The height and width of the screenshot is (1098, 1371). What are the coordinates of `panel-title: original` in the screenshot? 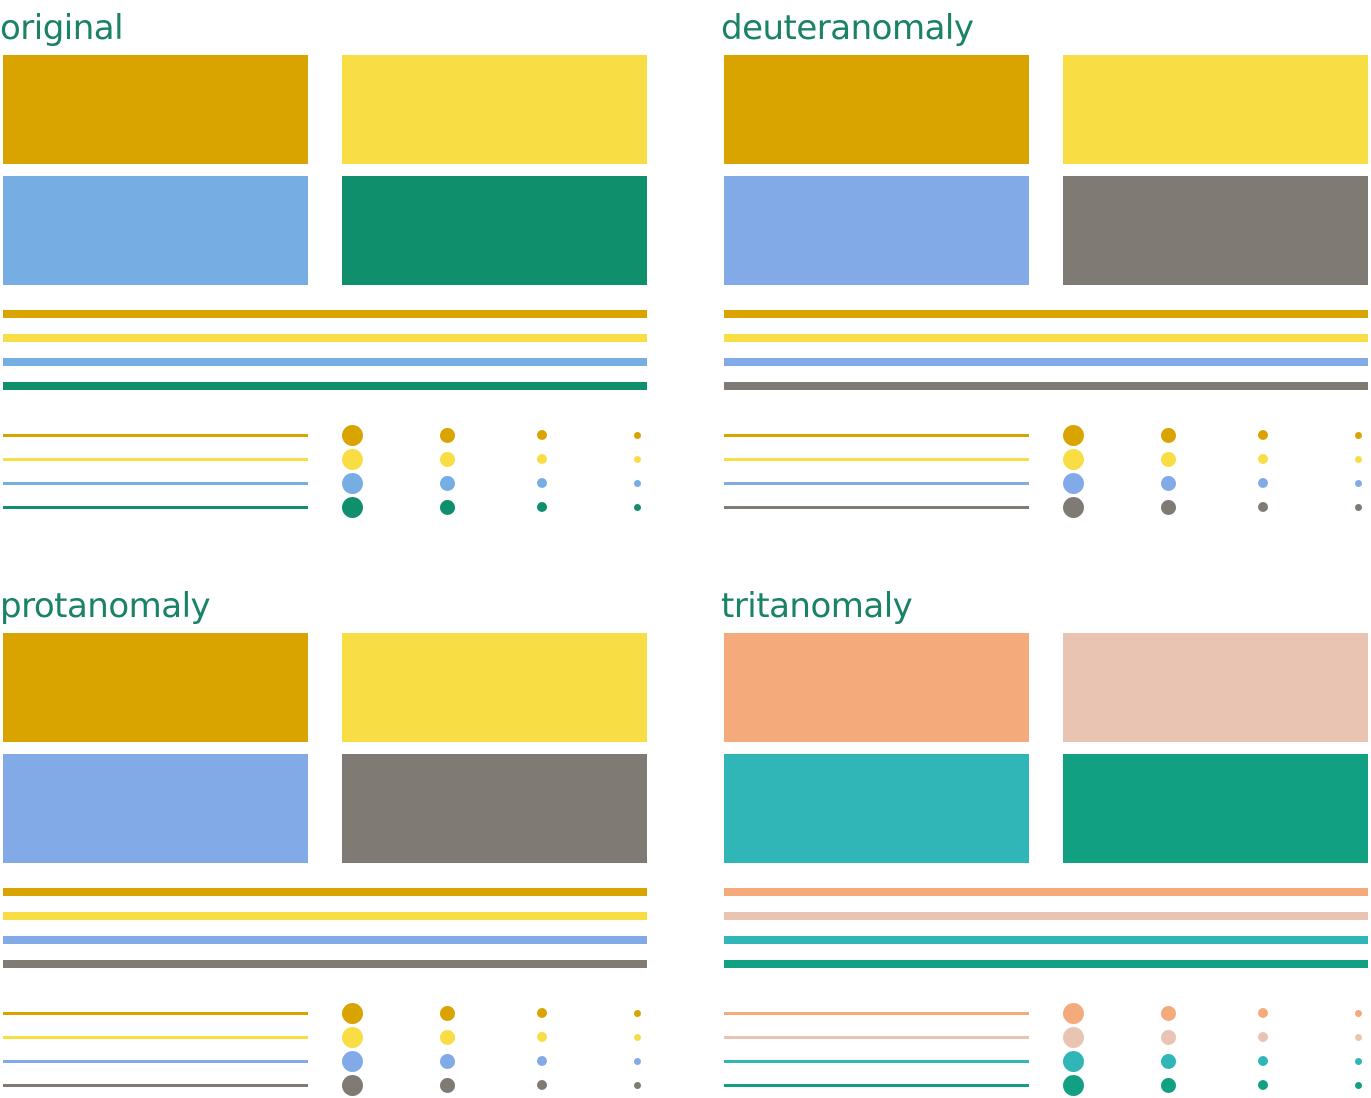 It's located at (62, 28).